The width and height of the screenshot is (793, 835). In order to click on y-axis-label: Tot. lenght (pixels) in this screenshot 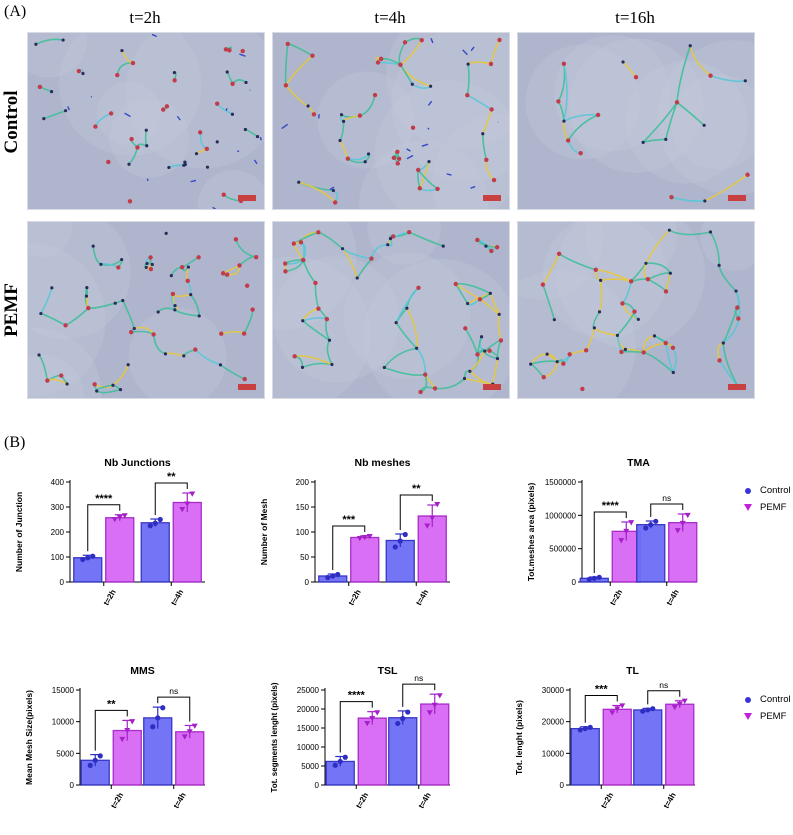, I will do `click(519, 737)`.